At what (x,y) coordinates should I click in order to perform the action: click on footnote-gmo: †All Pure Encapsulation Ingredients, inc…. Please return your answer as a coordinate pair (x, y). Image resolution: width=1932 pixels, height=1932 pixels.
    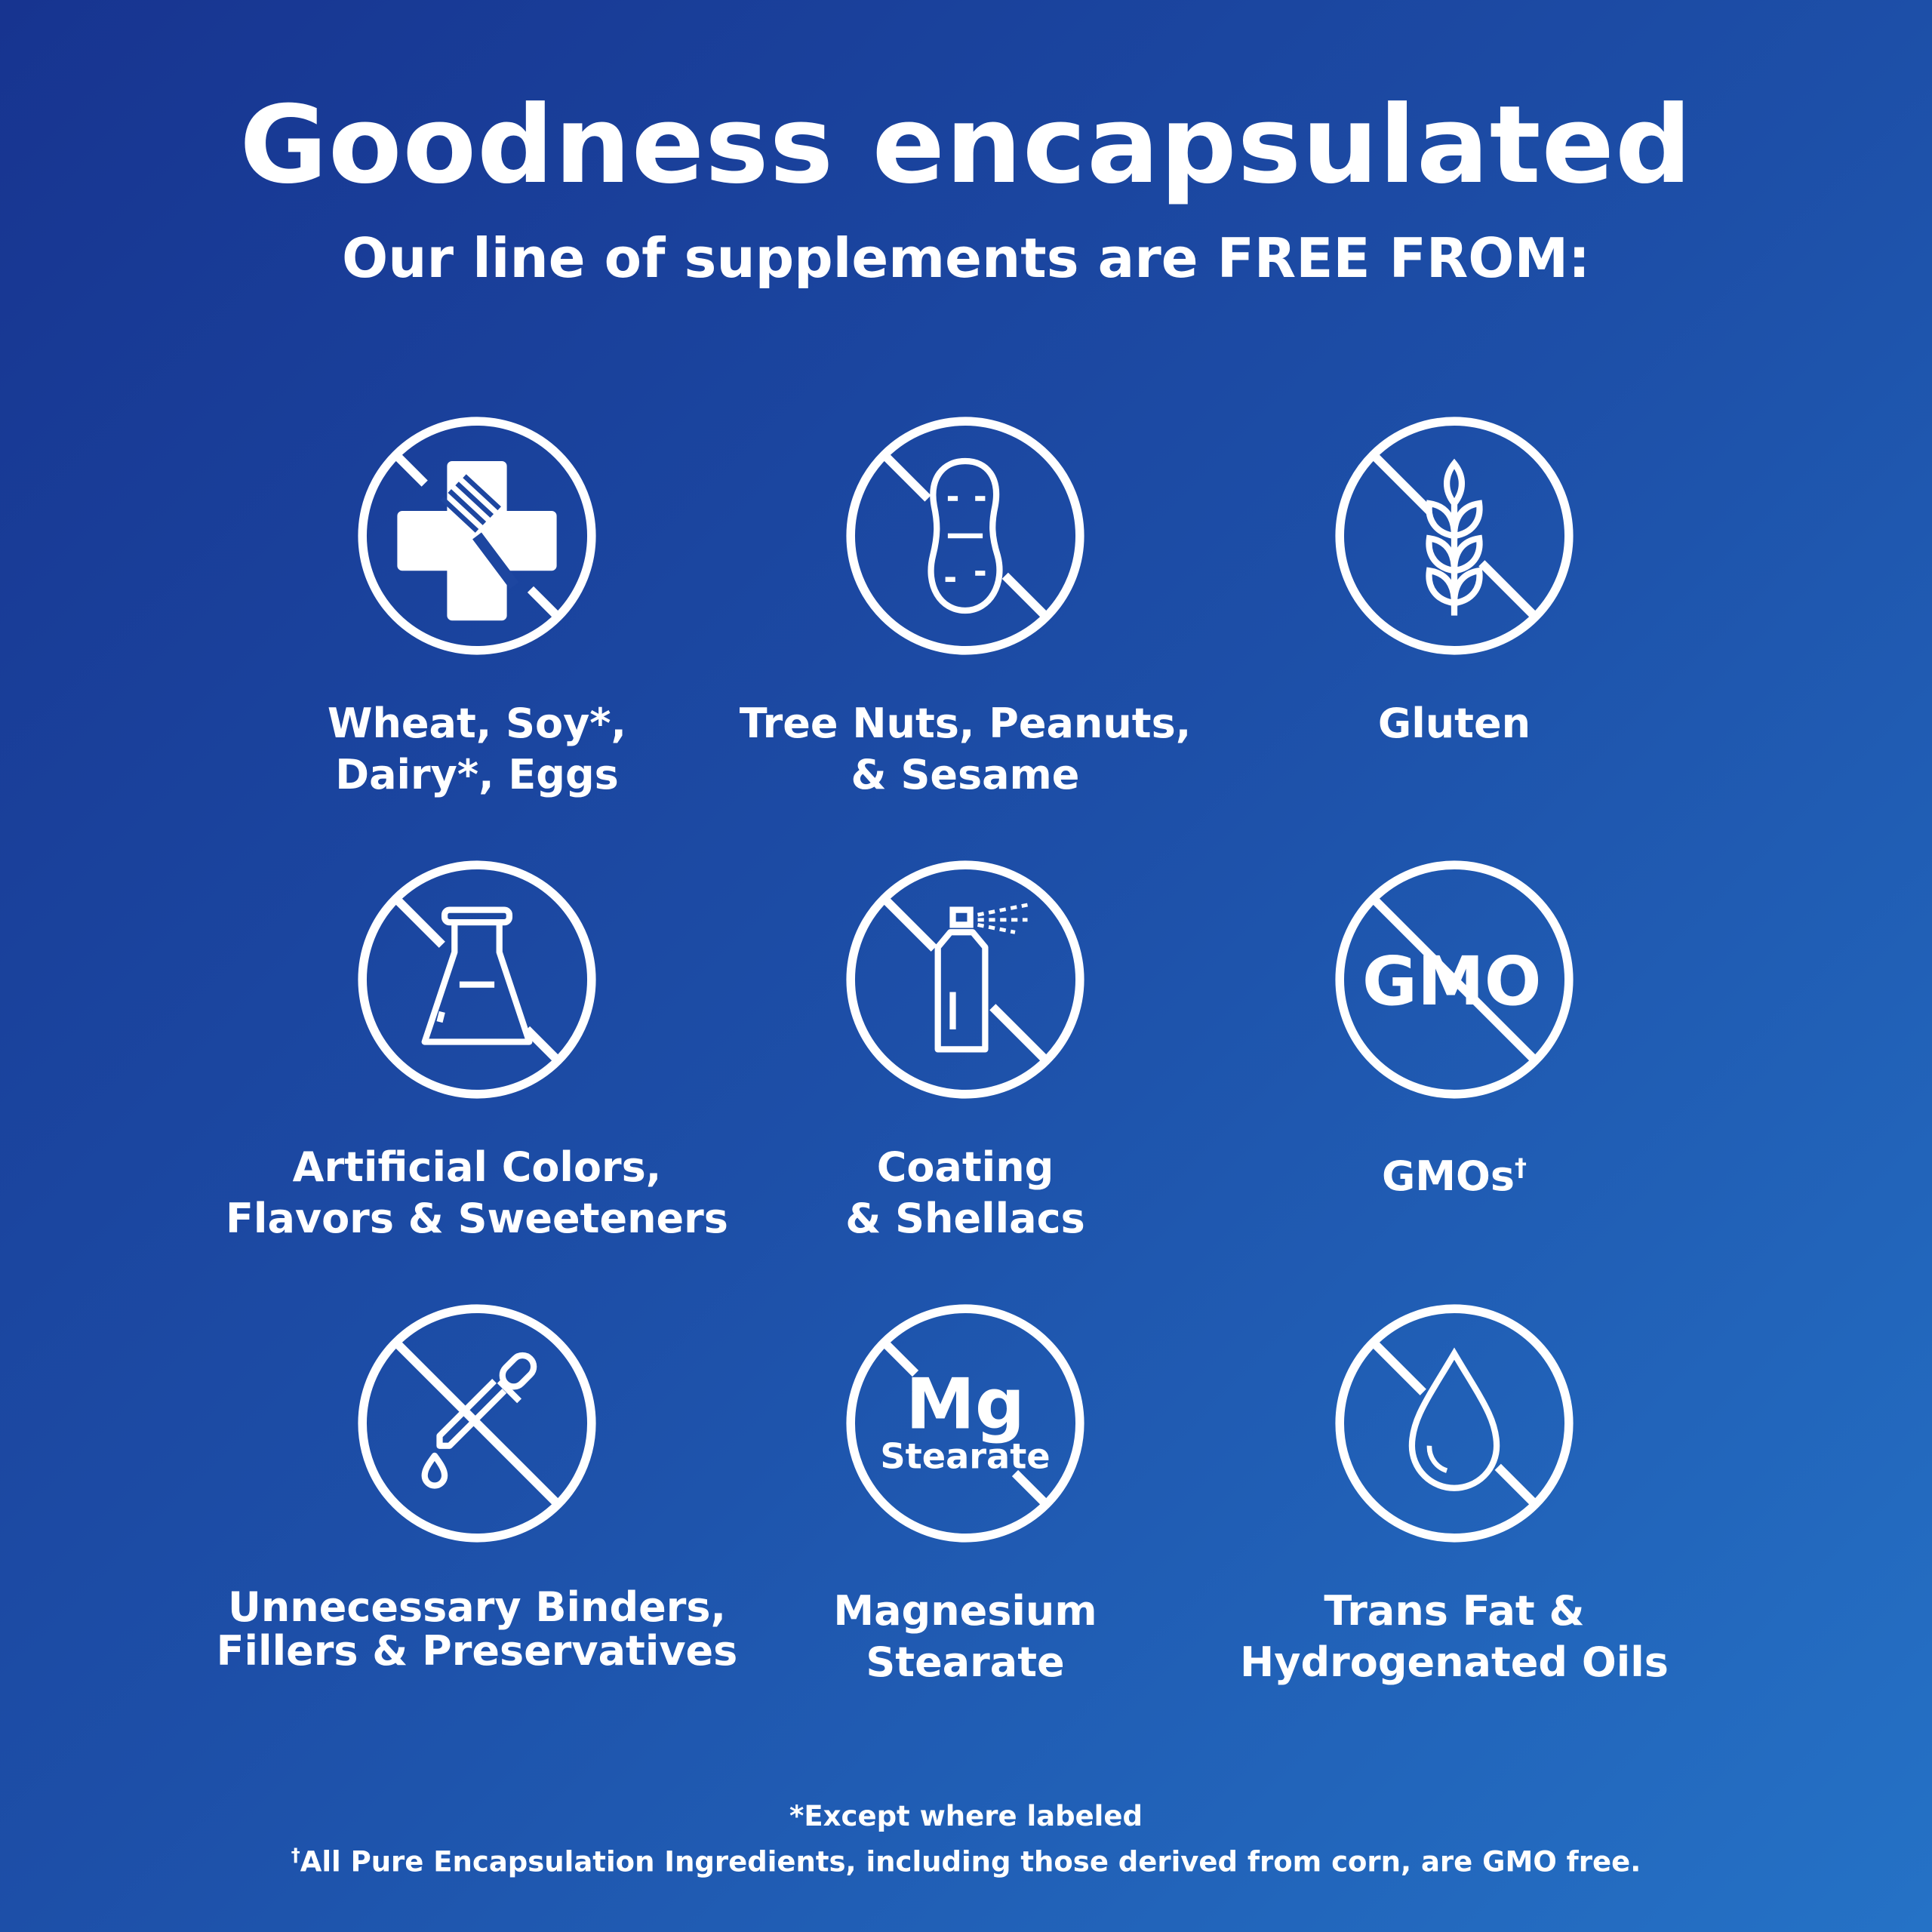
    Looking at the image, I should click on (966, 1861).